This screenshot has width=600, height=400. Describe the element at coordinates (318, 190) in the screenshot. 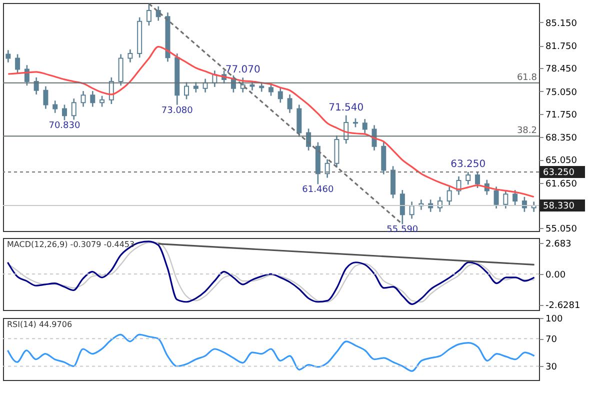

I see `annotation: 61.460` at that location.